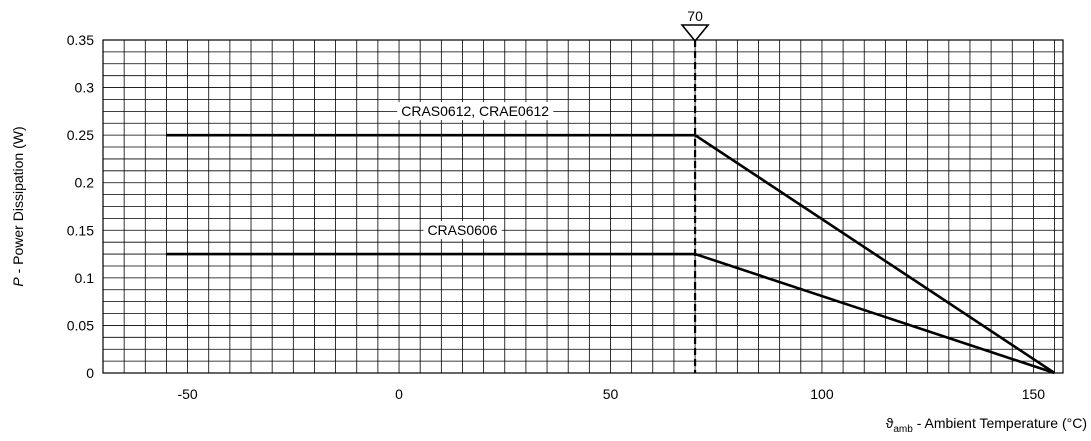 The width and height of the screenshot is (1091, 441). Describe the element at coordinates (187, 394) in the screenshot. I see `x-tick-label: -50` at that location.